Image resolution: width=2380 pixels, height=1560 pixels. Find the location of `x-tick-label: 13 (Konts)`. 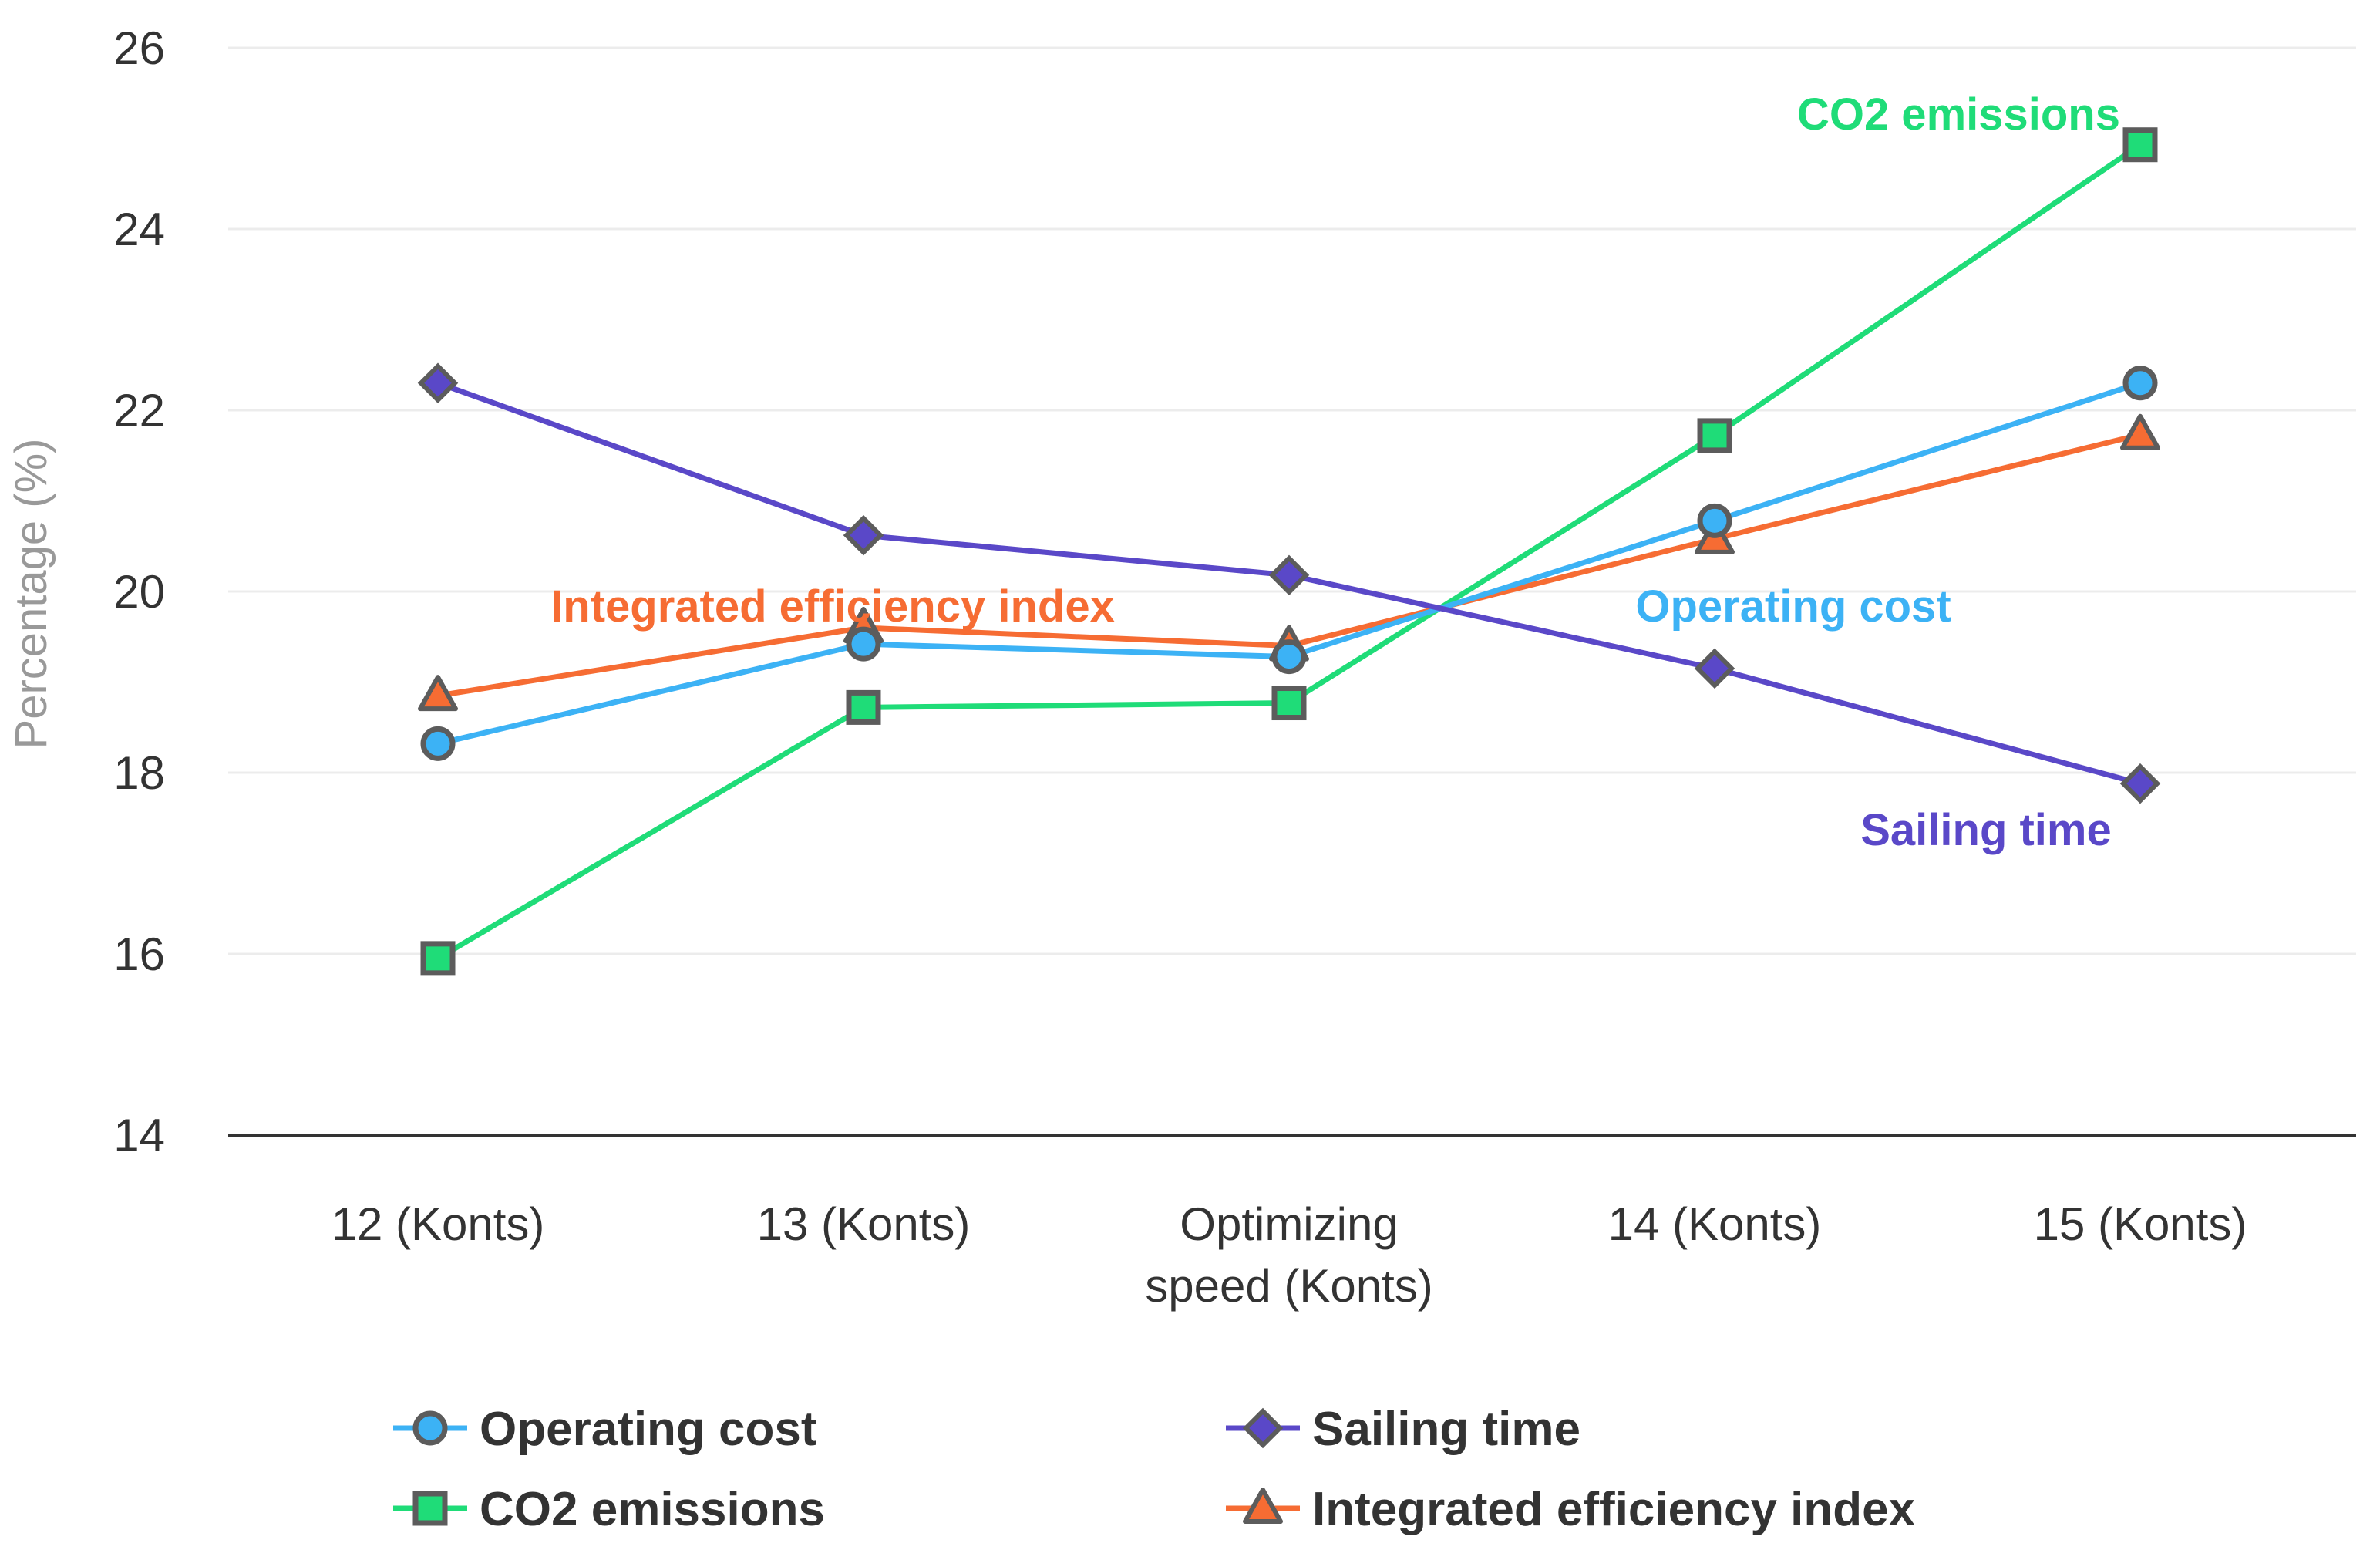

x-tick-label: 13 (Konts) is located at coordinates (864, 1224).